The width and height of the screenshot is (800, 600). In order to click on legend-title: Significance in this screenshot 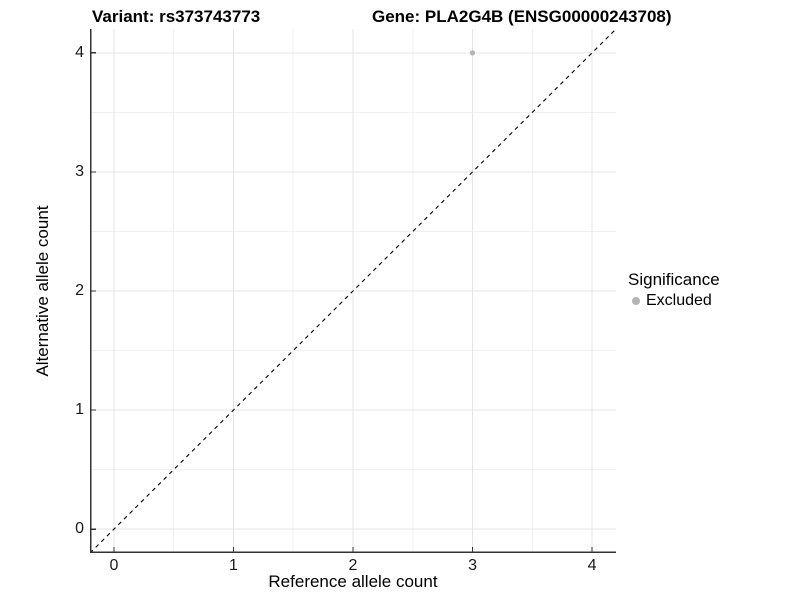, I will do `click(674, 279)`.